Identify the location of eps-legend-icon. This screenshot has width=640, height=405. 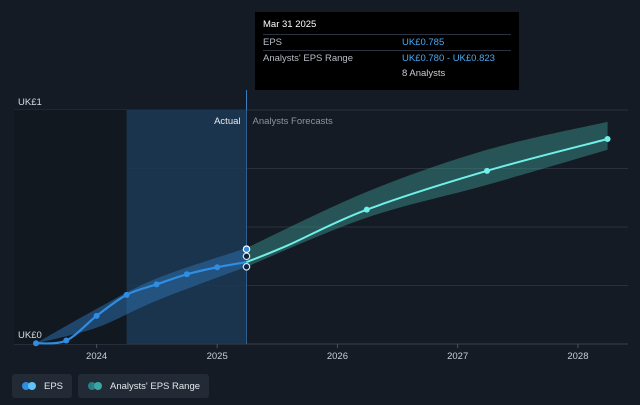
(30, 386).